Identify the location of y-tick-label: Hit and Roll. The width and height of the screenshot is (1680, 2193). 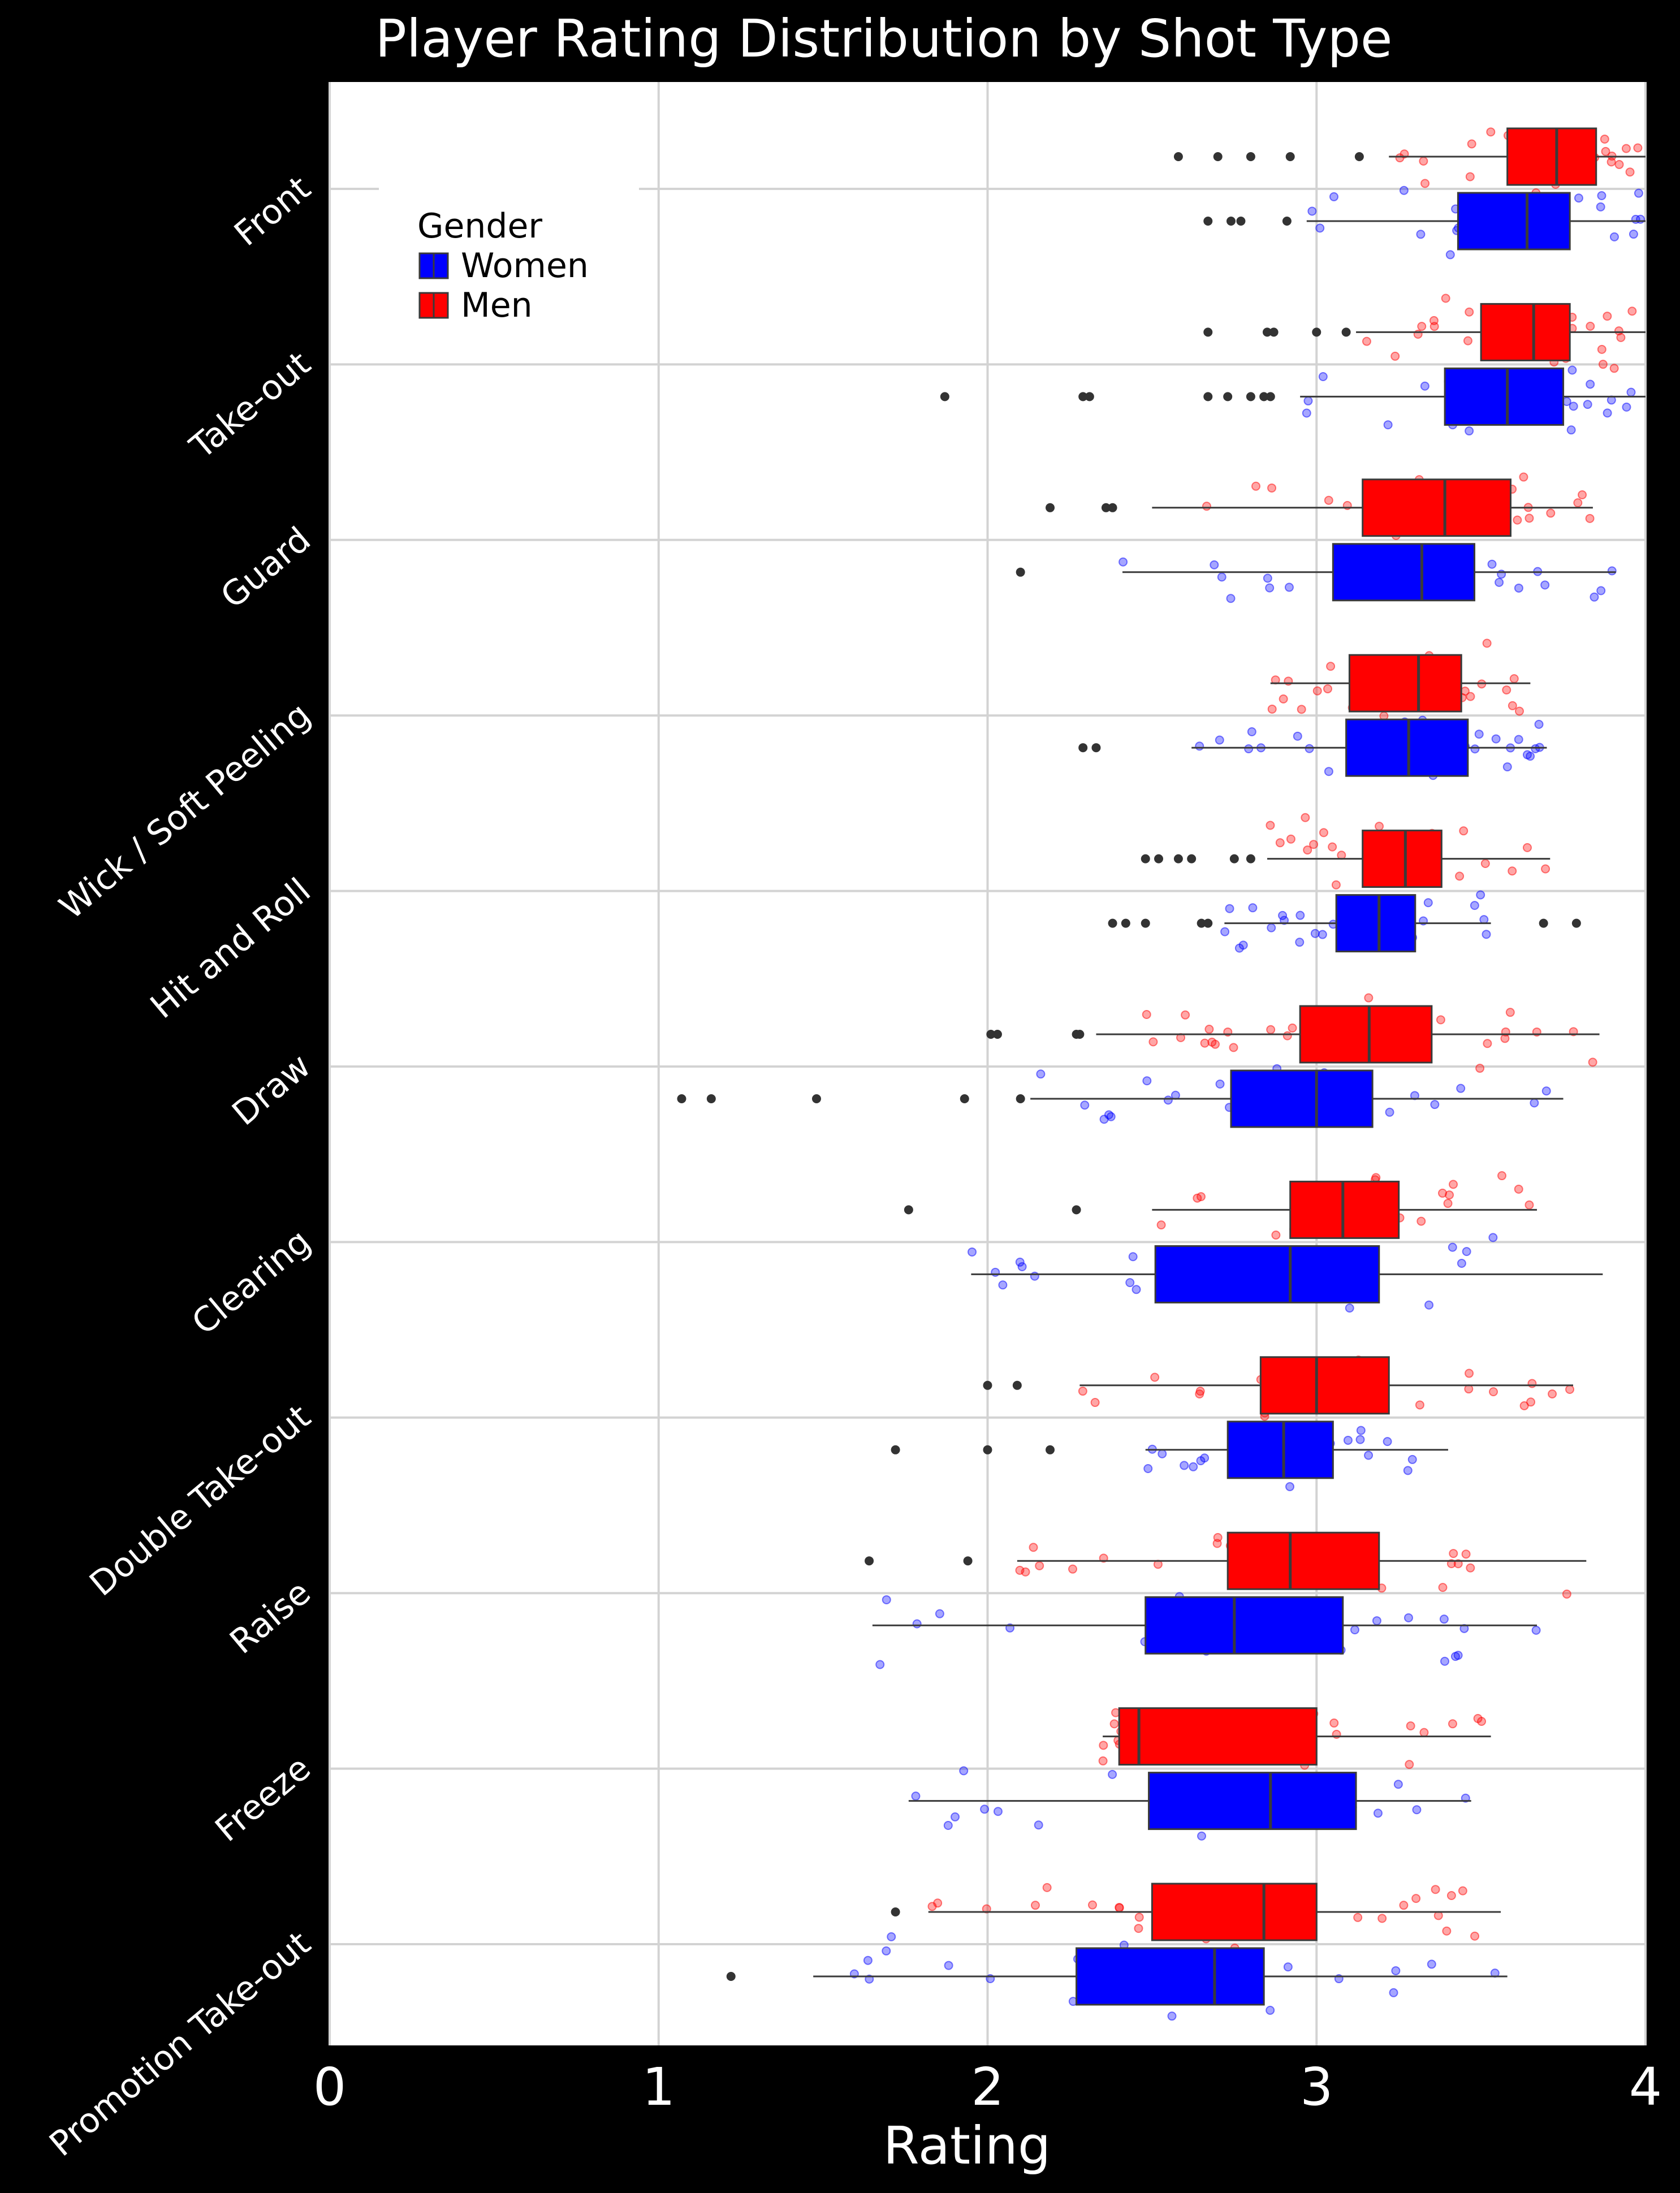
(230, 948).